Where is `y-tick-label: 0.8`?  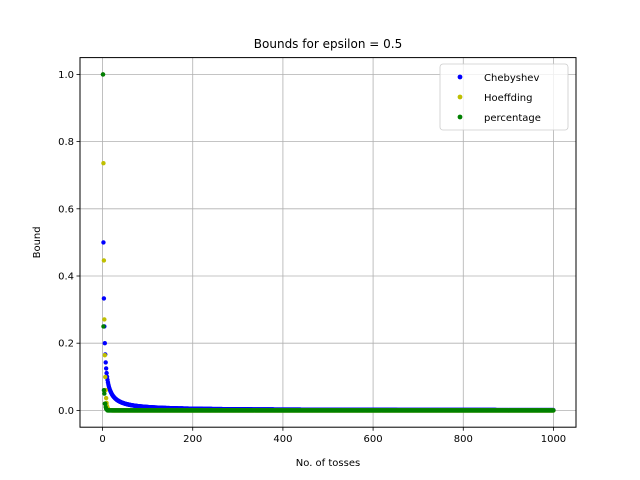
y-tick-label: 0.8 is located at coordinates (66, 142).